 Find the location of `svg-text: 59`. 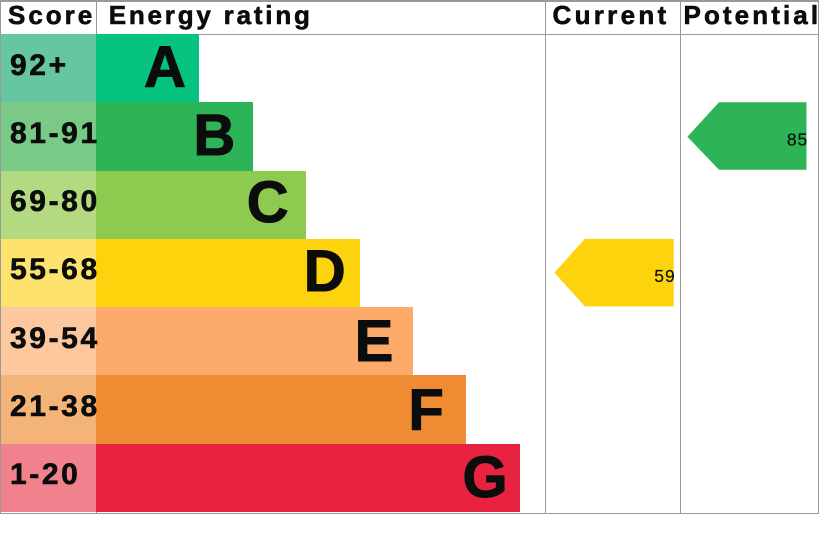

svg-text: 59 is located at coordinates (664, 276).